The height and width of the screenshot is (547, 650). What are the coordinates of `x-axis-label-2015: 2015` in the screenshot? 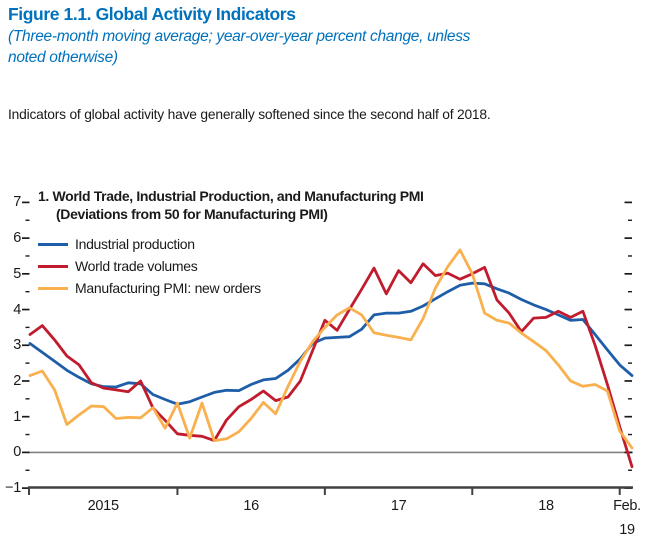 It's located at (103, 506).